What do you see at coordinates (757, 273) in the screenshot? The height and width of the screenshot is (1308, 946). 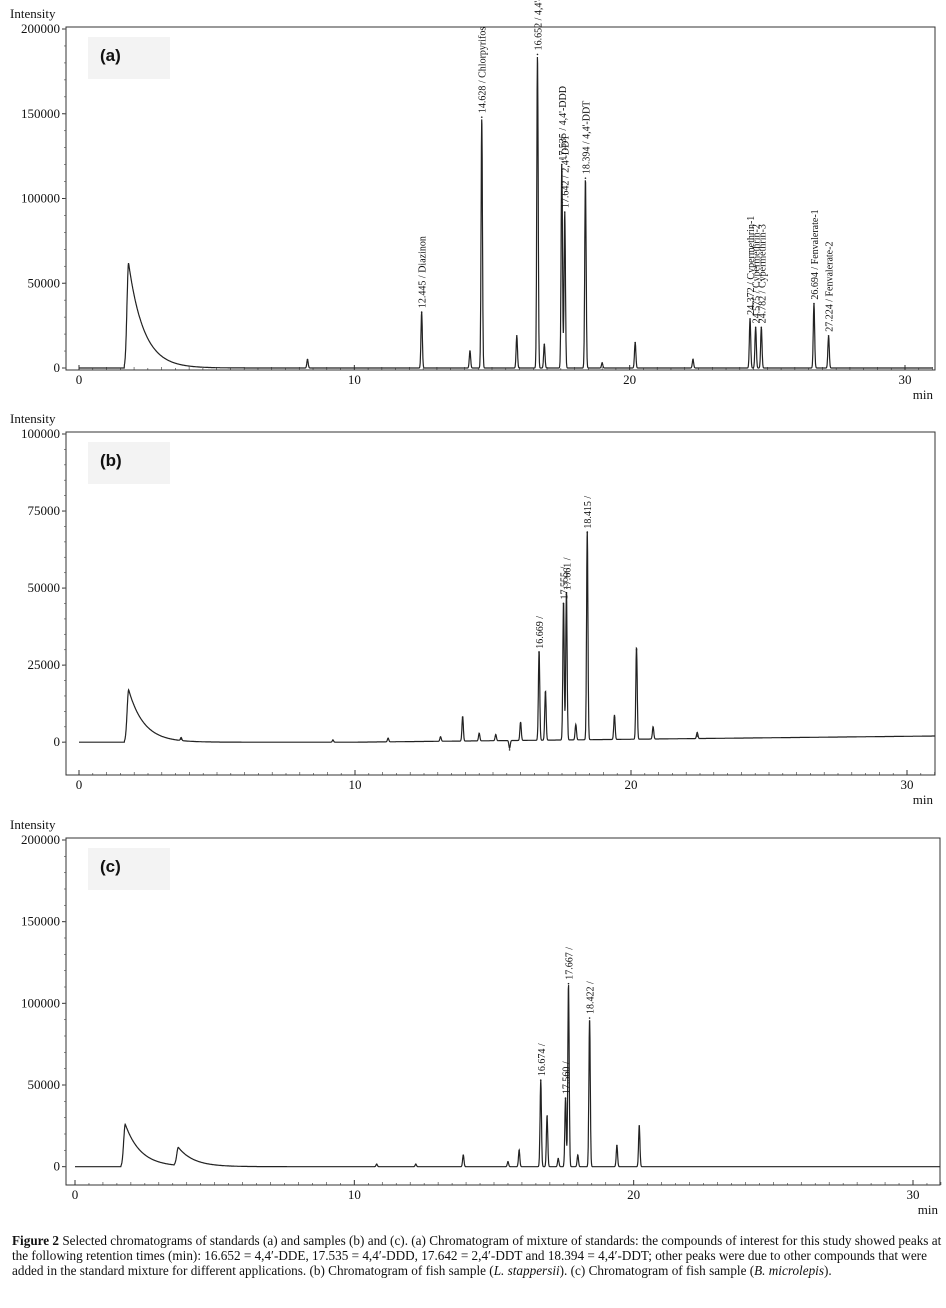 I see `peak-label: 24.575 / Cypermethrin-2` at bounding box center [757, 273].